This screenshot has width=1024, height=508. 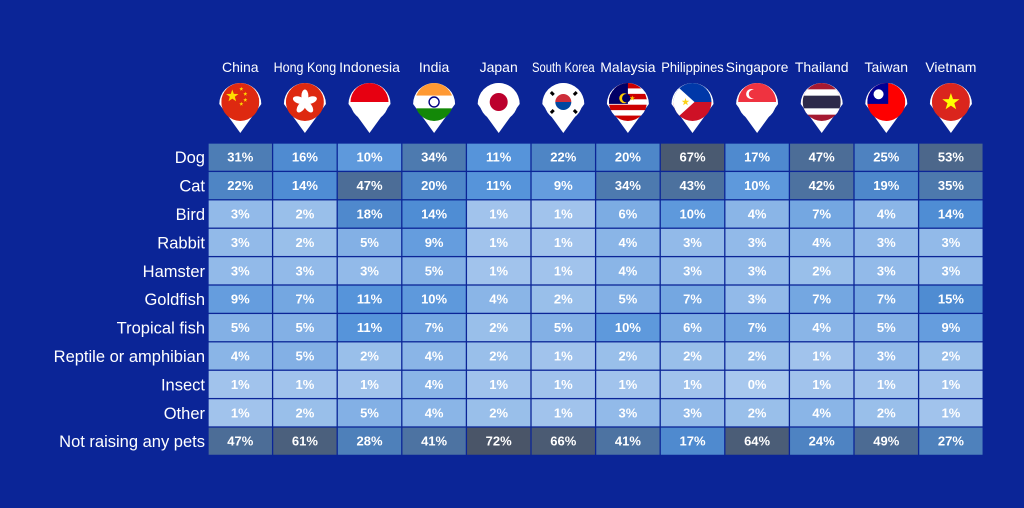 I want to click on heatmap-cell-other-china: 1%, so click(x=240, y=413).